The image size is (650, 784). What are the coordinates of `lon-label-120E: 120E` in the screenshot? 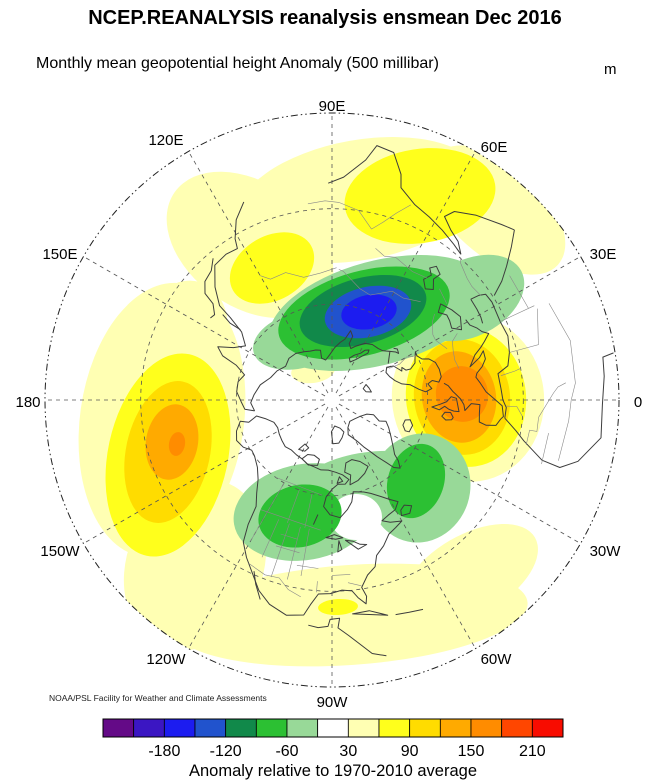 It's located at (165, 140).